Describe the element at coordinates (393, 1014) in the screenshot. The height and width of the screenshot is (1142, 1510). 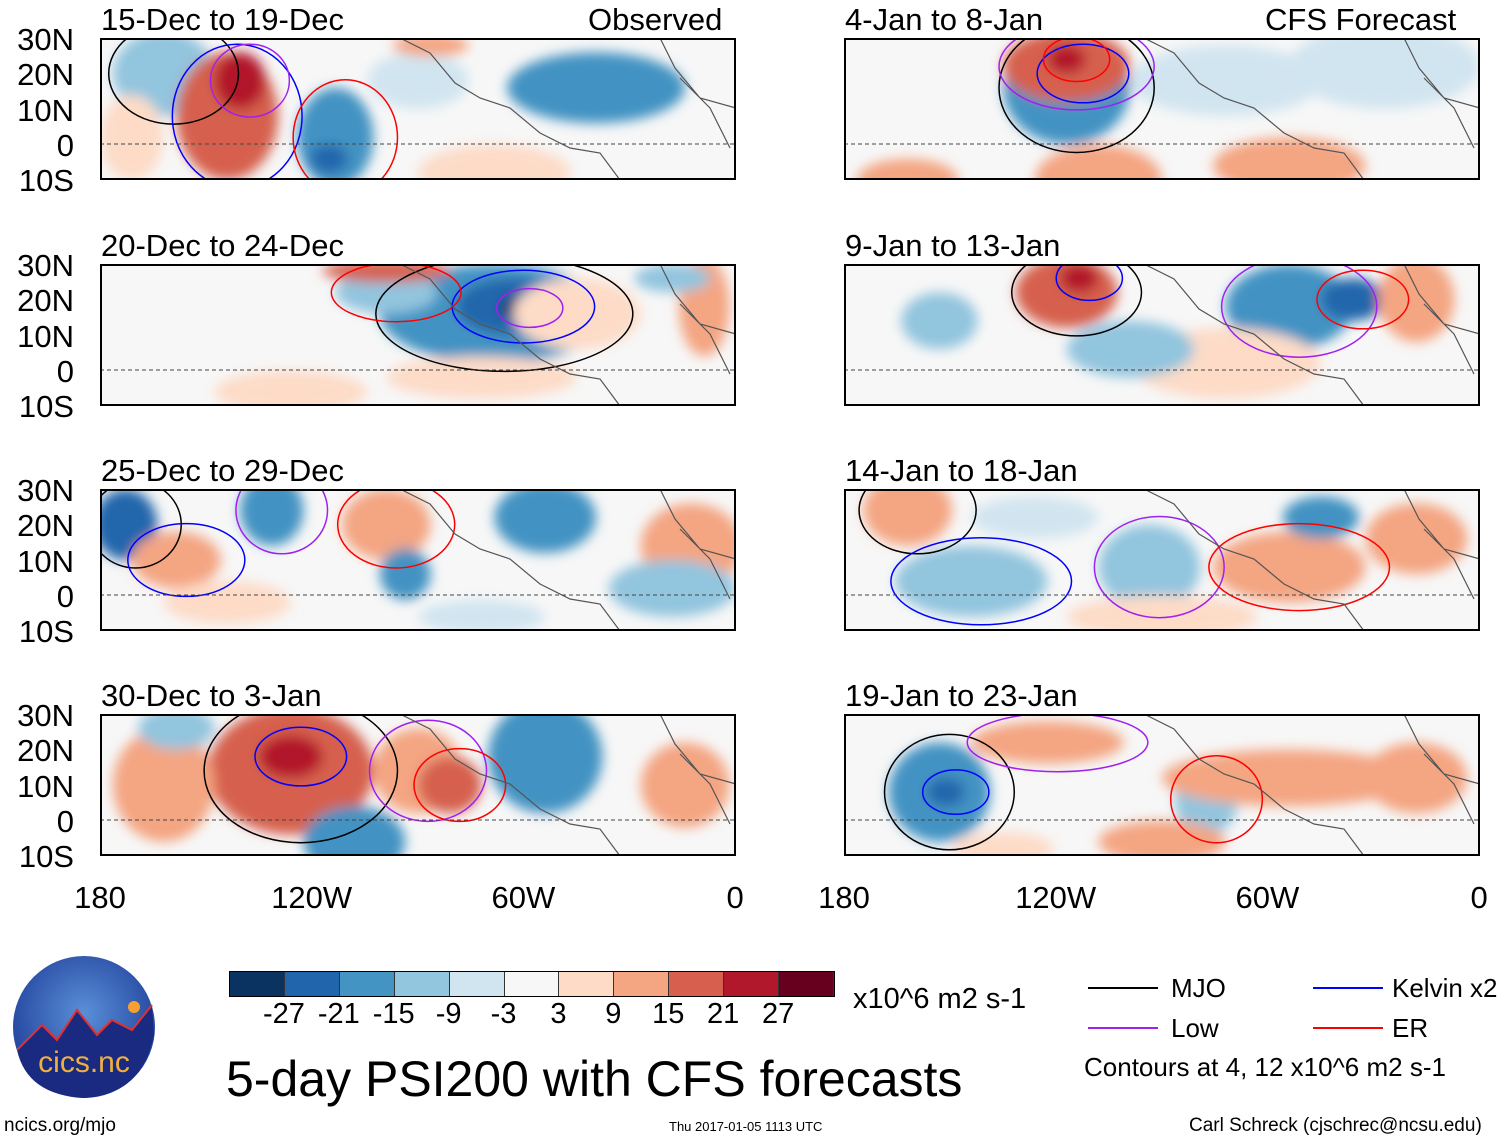
I see `colorbar-label: -15` at that location.